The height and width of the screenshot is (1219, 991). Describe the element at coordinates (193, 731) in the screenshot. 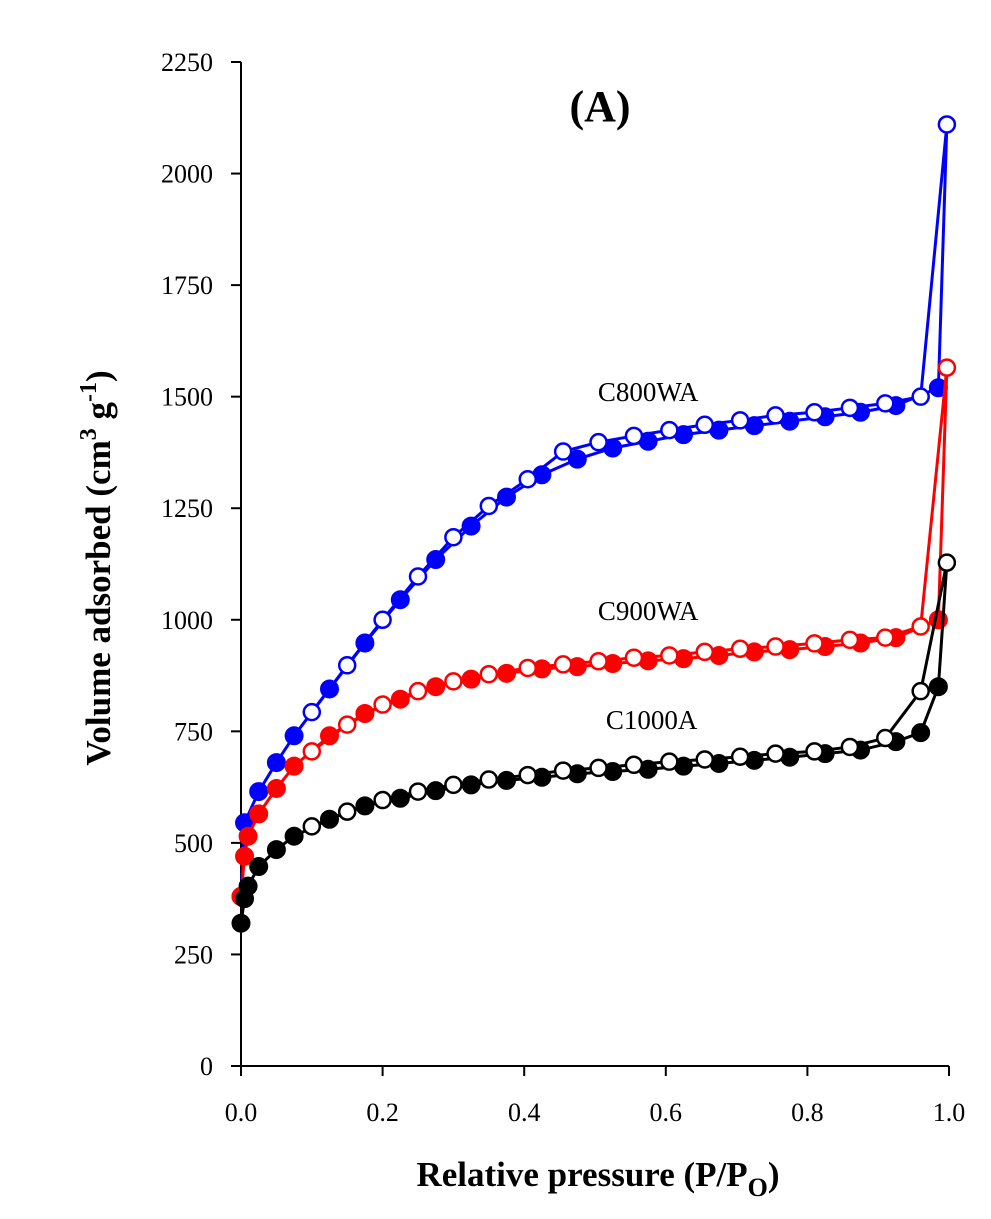

I see `y-tick-label: 750` at that location.